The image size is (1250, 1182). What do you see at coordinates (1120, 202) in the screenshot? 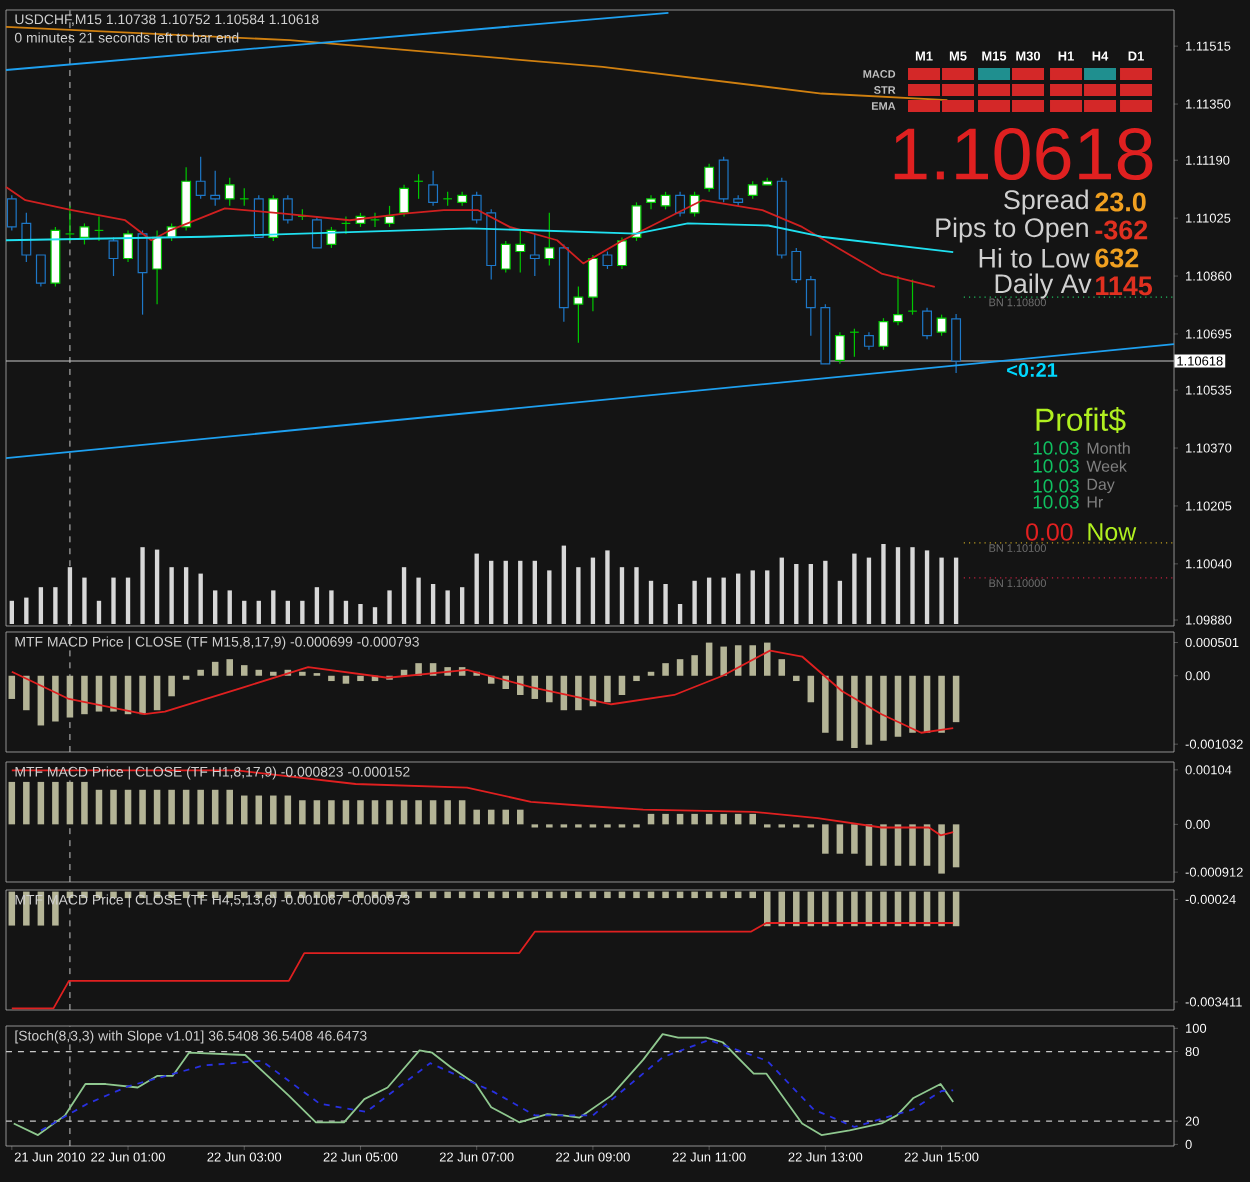
I see `annotation: 23.0` at bounding box center [1120, 202].